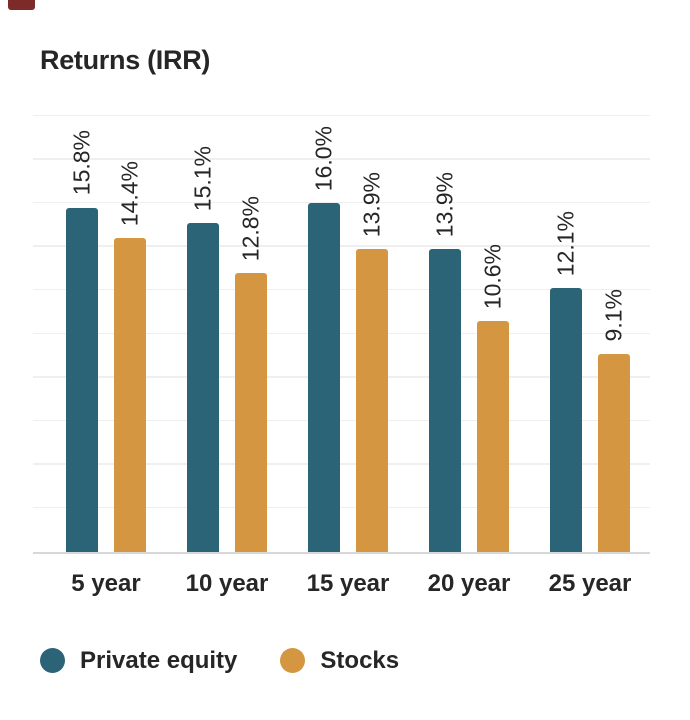 Image resolution: width=690 pixels, height=720 pixels. Describe the element at coordinates (341, 553) in the screenshot. I see `x-axis-line` at that location.